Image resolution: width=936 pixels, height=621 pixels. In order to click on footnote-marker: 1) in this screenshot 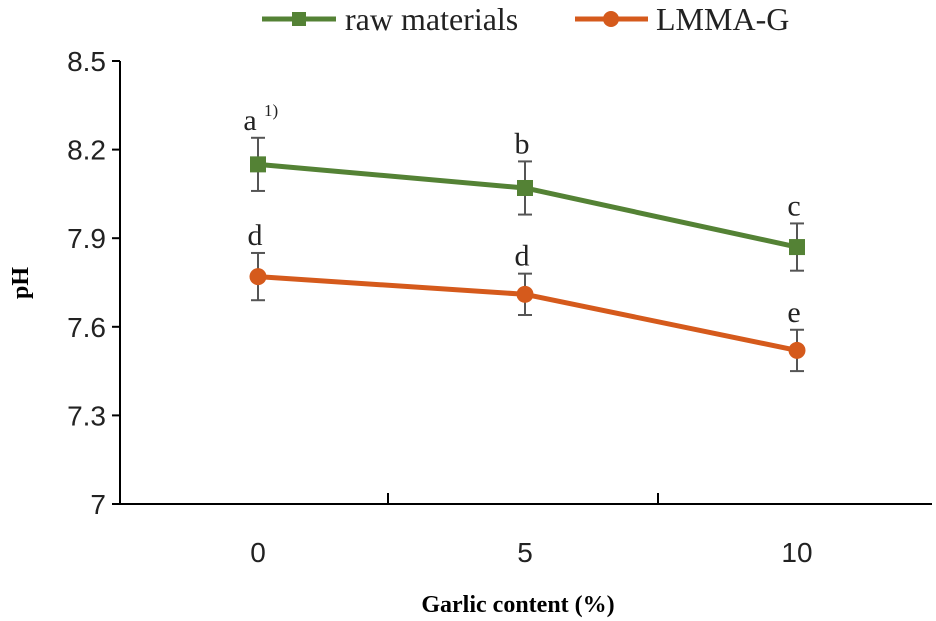, I will do `click(271, 110)`.